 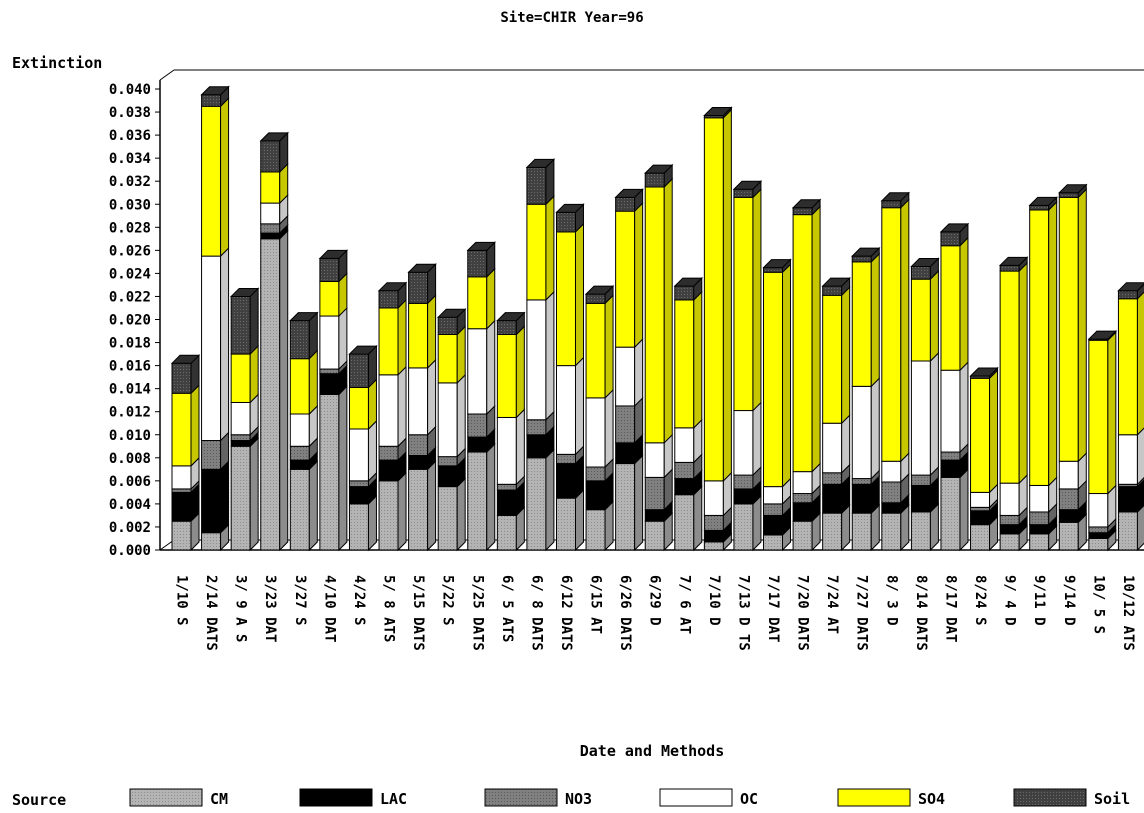 What do you see at coordinates (1069, 600) in the screenshot?
I see `x-tick-label: 9/14 D` at bounding box center [1069, 600].